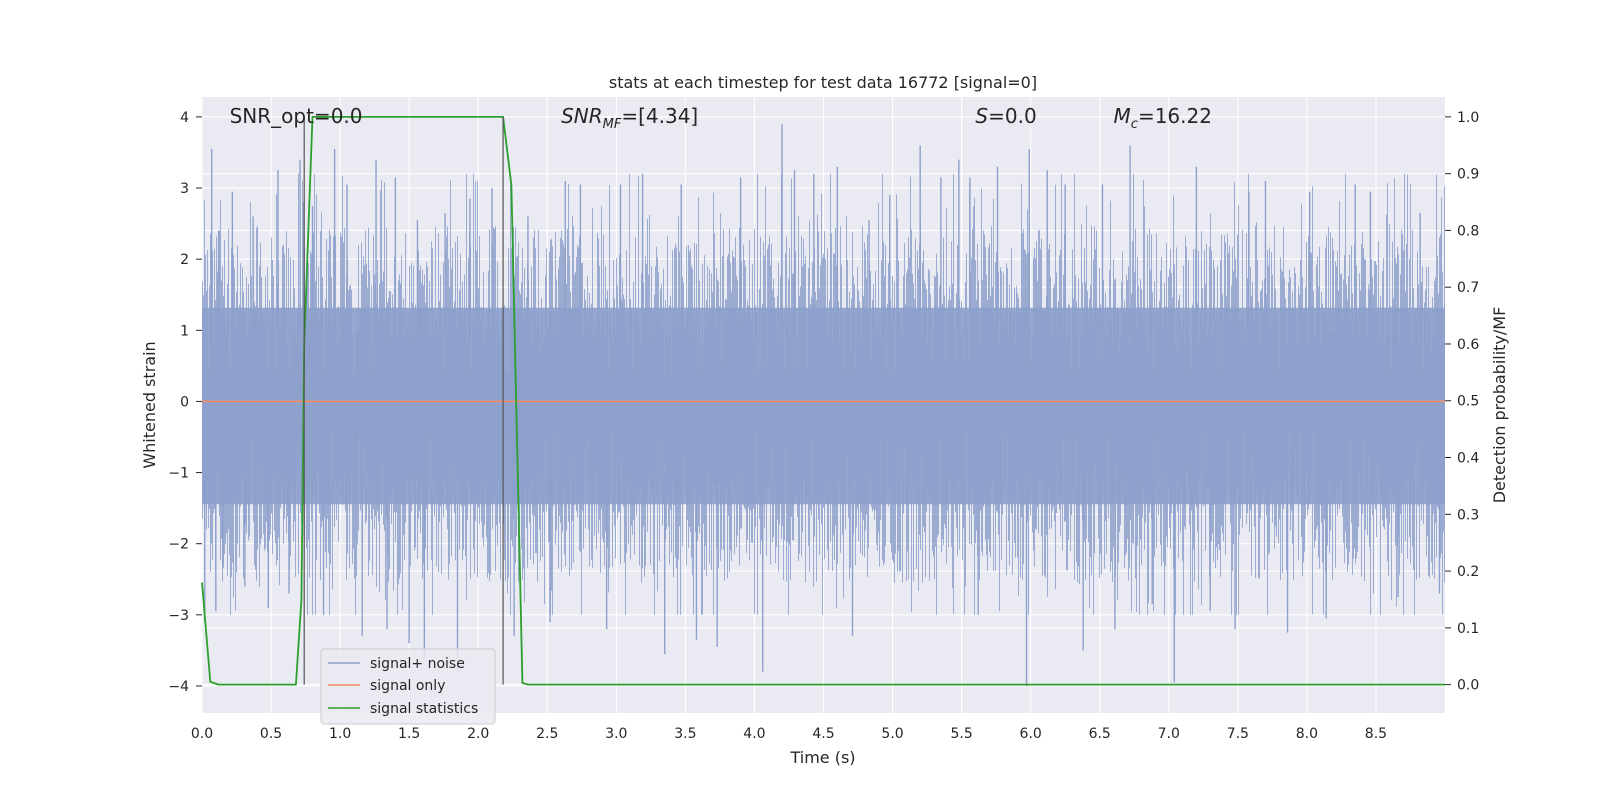 This screenshot has height=804, width=1600. What do you see at coordinates (417, 664) in the screenshot?
I see `legend-label-signal-noise: signal+ noise` at bounding box center [417, 664].